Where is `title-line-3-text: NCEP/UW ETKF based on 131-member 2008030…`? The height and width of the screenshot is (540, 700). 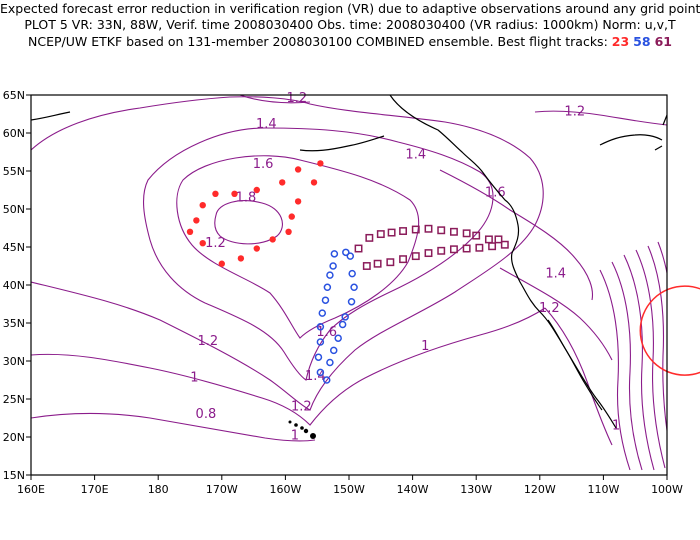
title-line-3-text: NCEP/UW ETKF based on 131-member 2008030… is located at coordinates (318, 41).